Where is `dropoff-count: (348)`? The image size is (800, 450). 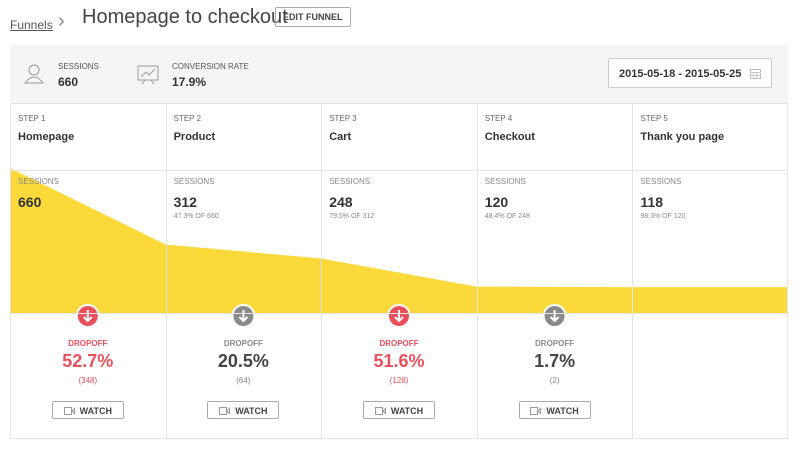
dropoff-count: (348) is located at coordinates (88, 380).